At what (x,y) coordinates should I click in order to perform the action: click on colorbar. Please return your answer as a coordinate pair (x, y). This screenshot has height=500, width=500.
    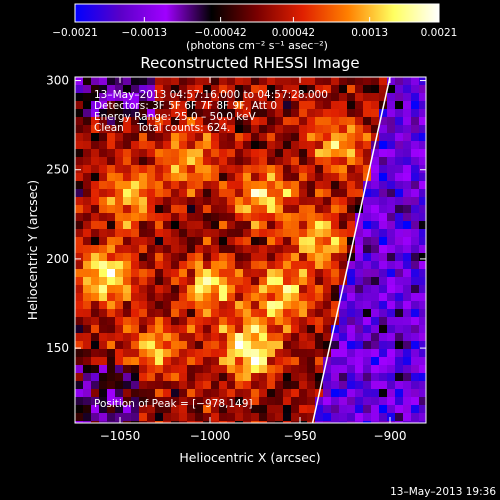
    Looking at the image, I should click on (257, 13).